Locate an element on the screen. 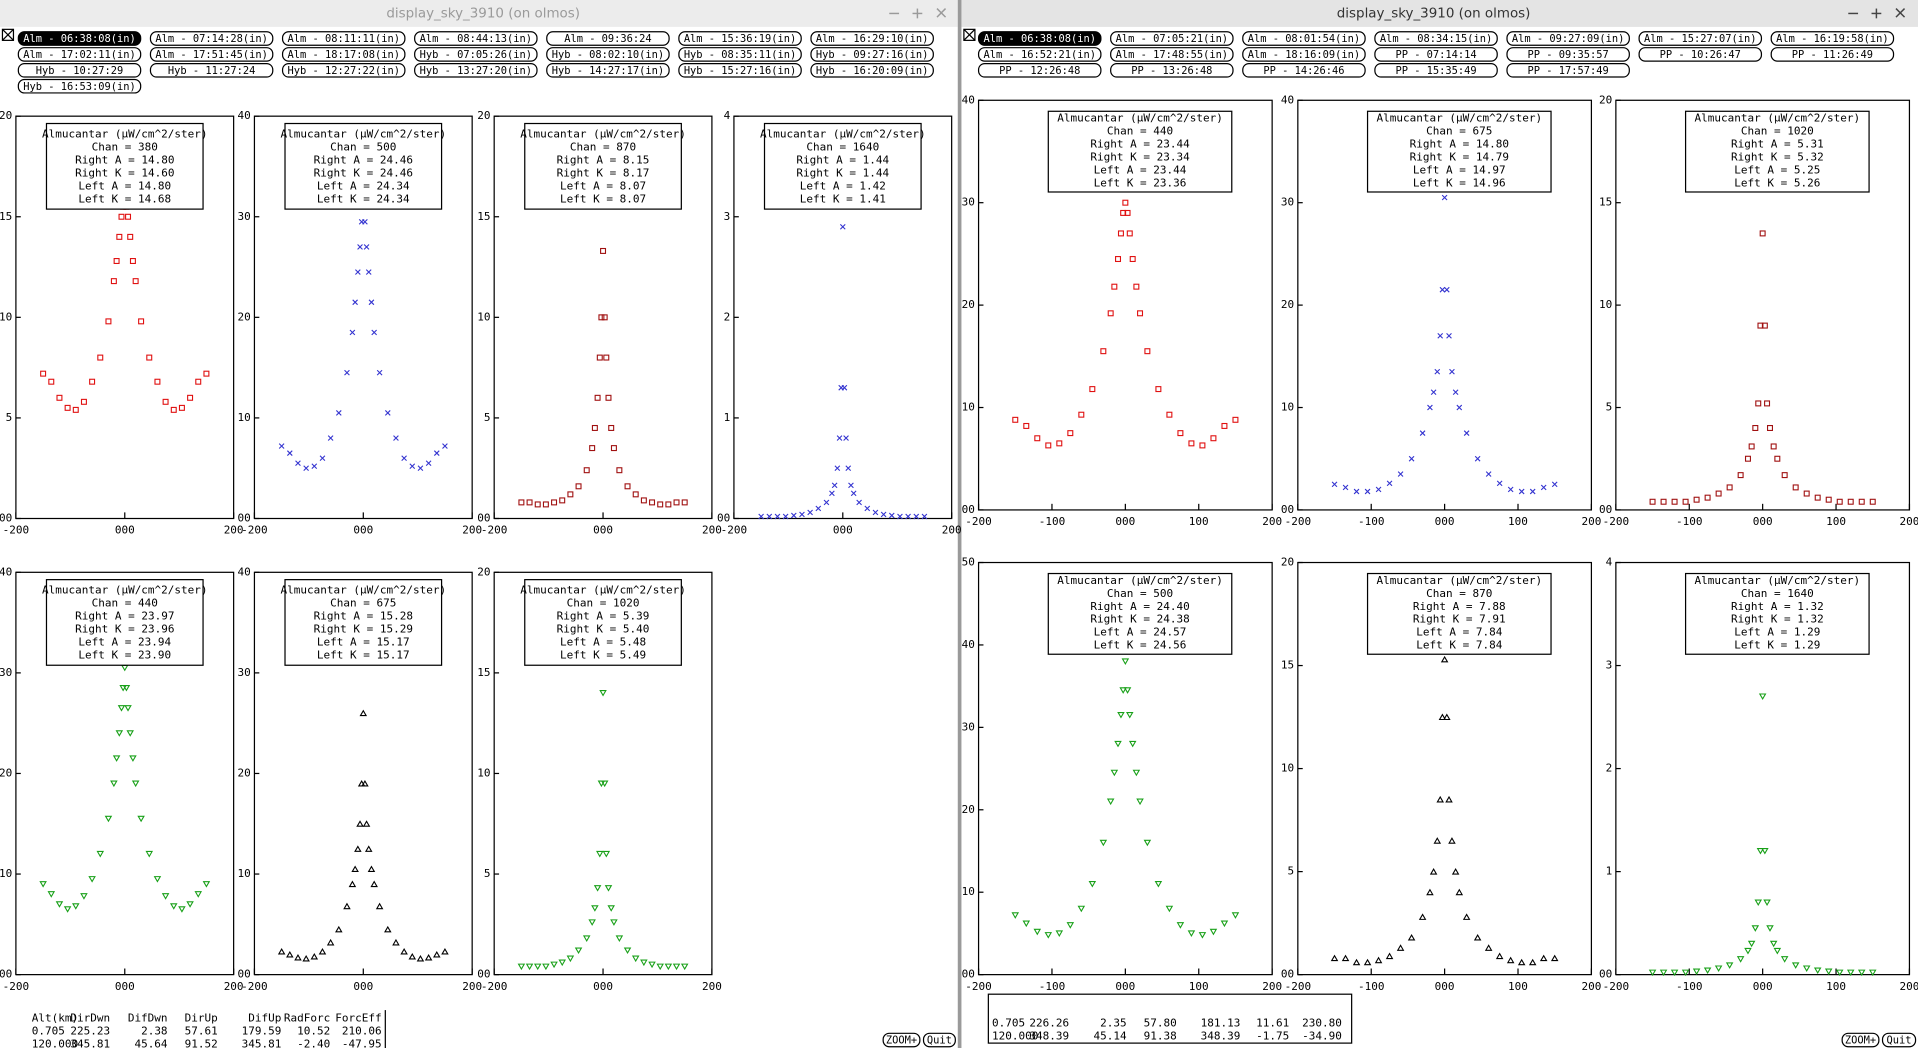  mode-button-label: Hyb - 12:27:22(in) is located at coordinates (343, 71).